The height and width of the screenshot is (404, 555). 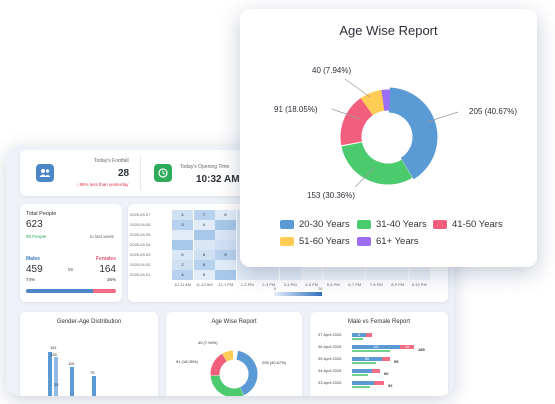 I want to click on gender-split-bar, so click(x=71, y=291).